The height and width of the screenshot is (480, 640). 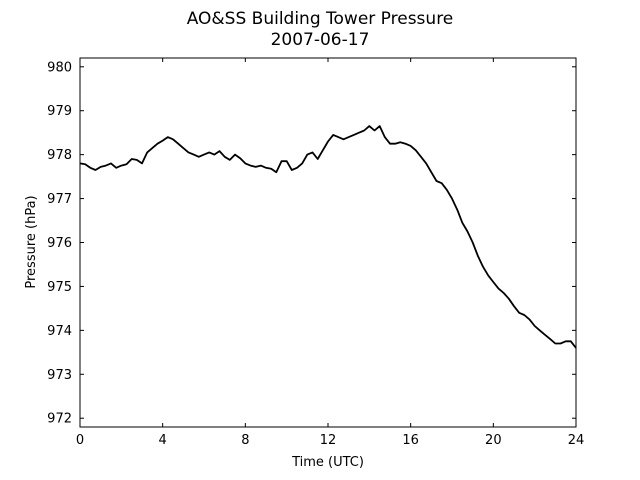 What do you see at coordinates (410, 440) in the screenshot?
I see `x-tick-label: 16` at bounding box center [410, 440].